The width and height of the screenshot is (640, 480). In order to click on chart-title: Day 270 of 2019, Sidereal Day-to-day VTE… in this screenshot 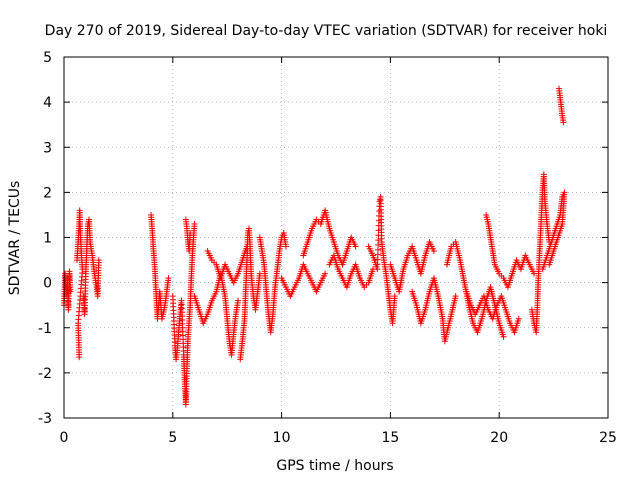, I will do `click(326, 31)`.